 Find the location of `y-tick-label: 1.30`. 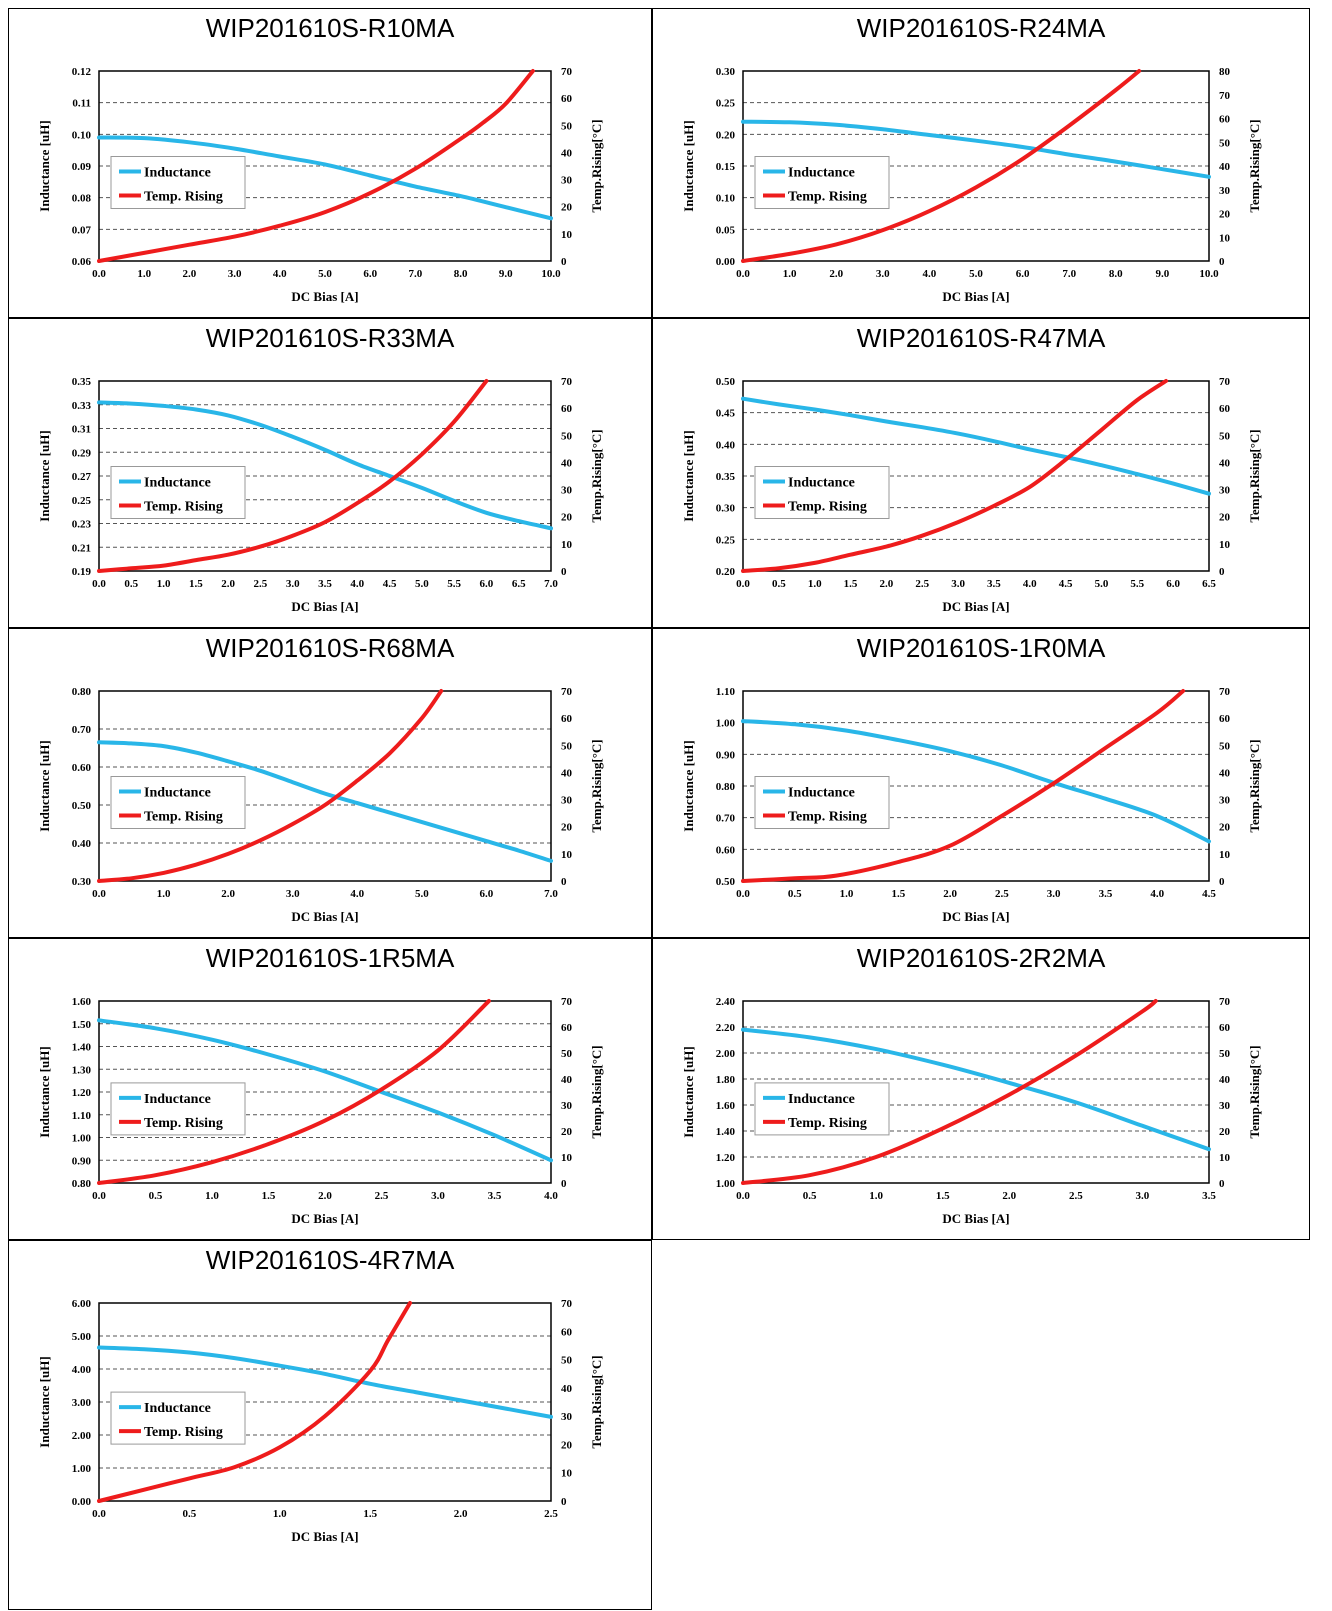

y-tick-label: 1.30 is located at coordinates (82, 1070).